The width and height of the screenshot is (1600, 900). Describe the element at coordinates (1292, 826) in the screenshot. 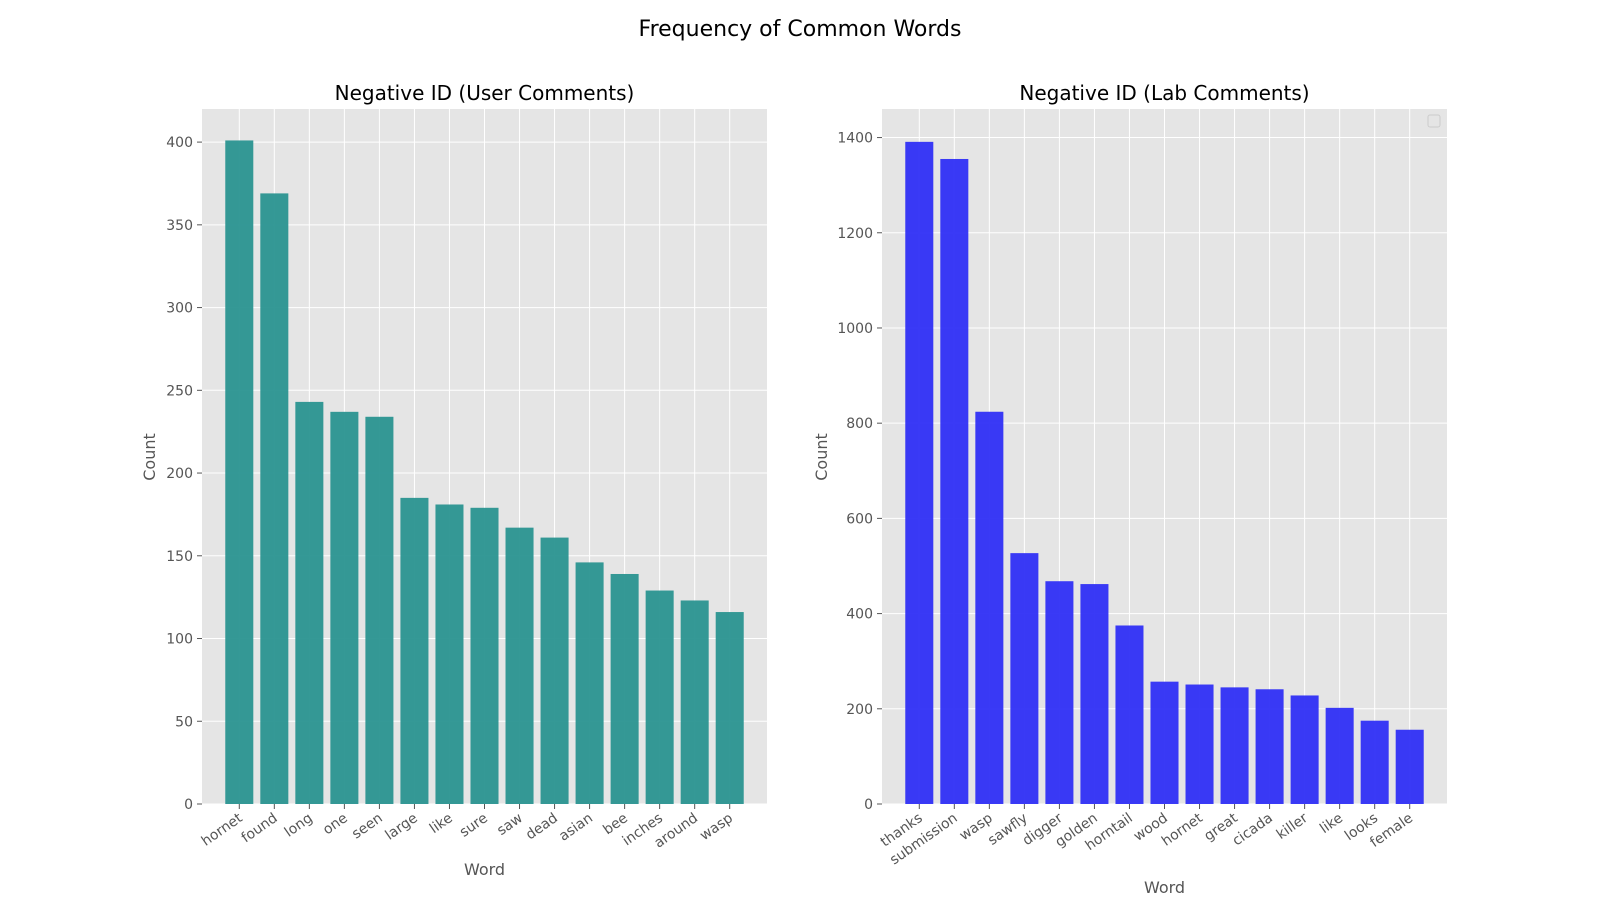

I see `x-tick-label-killer: killer` at that location.